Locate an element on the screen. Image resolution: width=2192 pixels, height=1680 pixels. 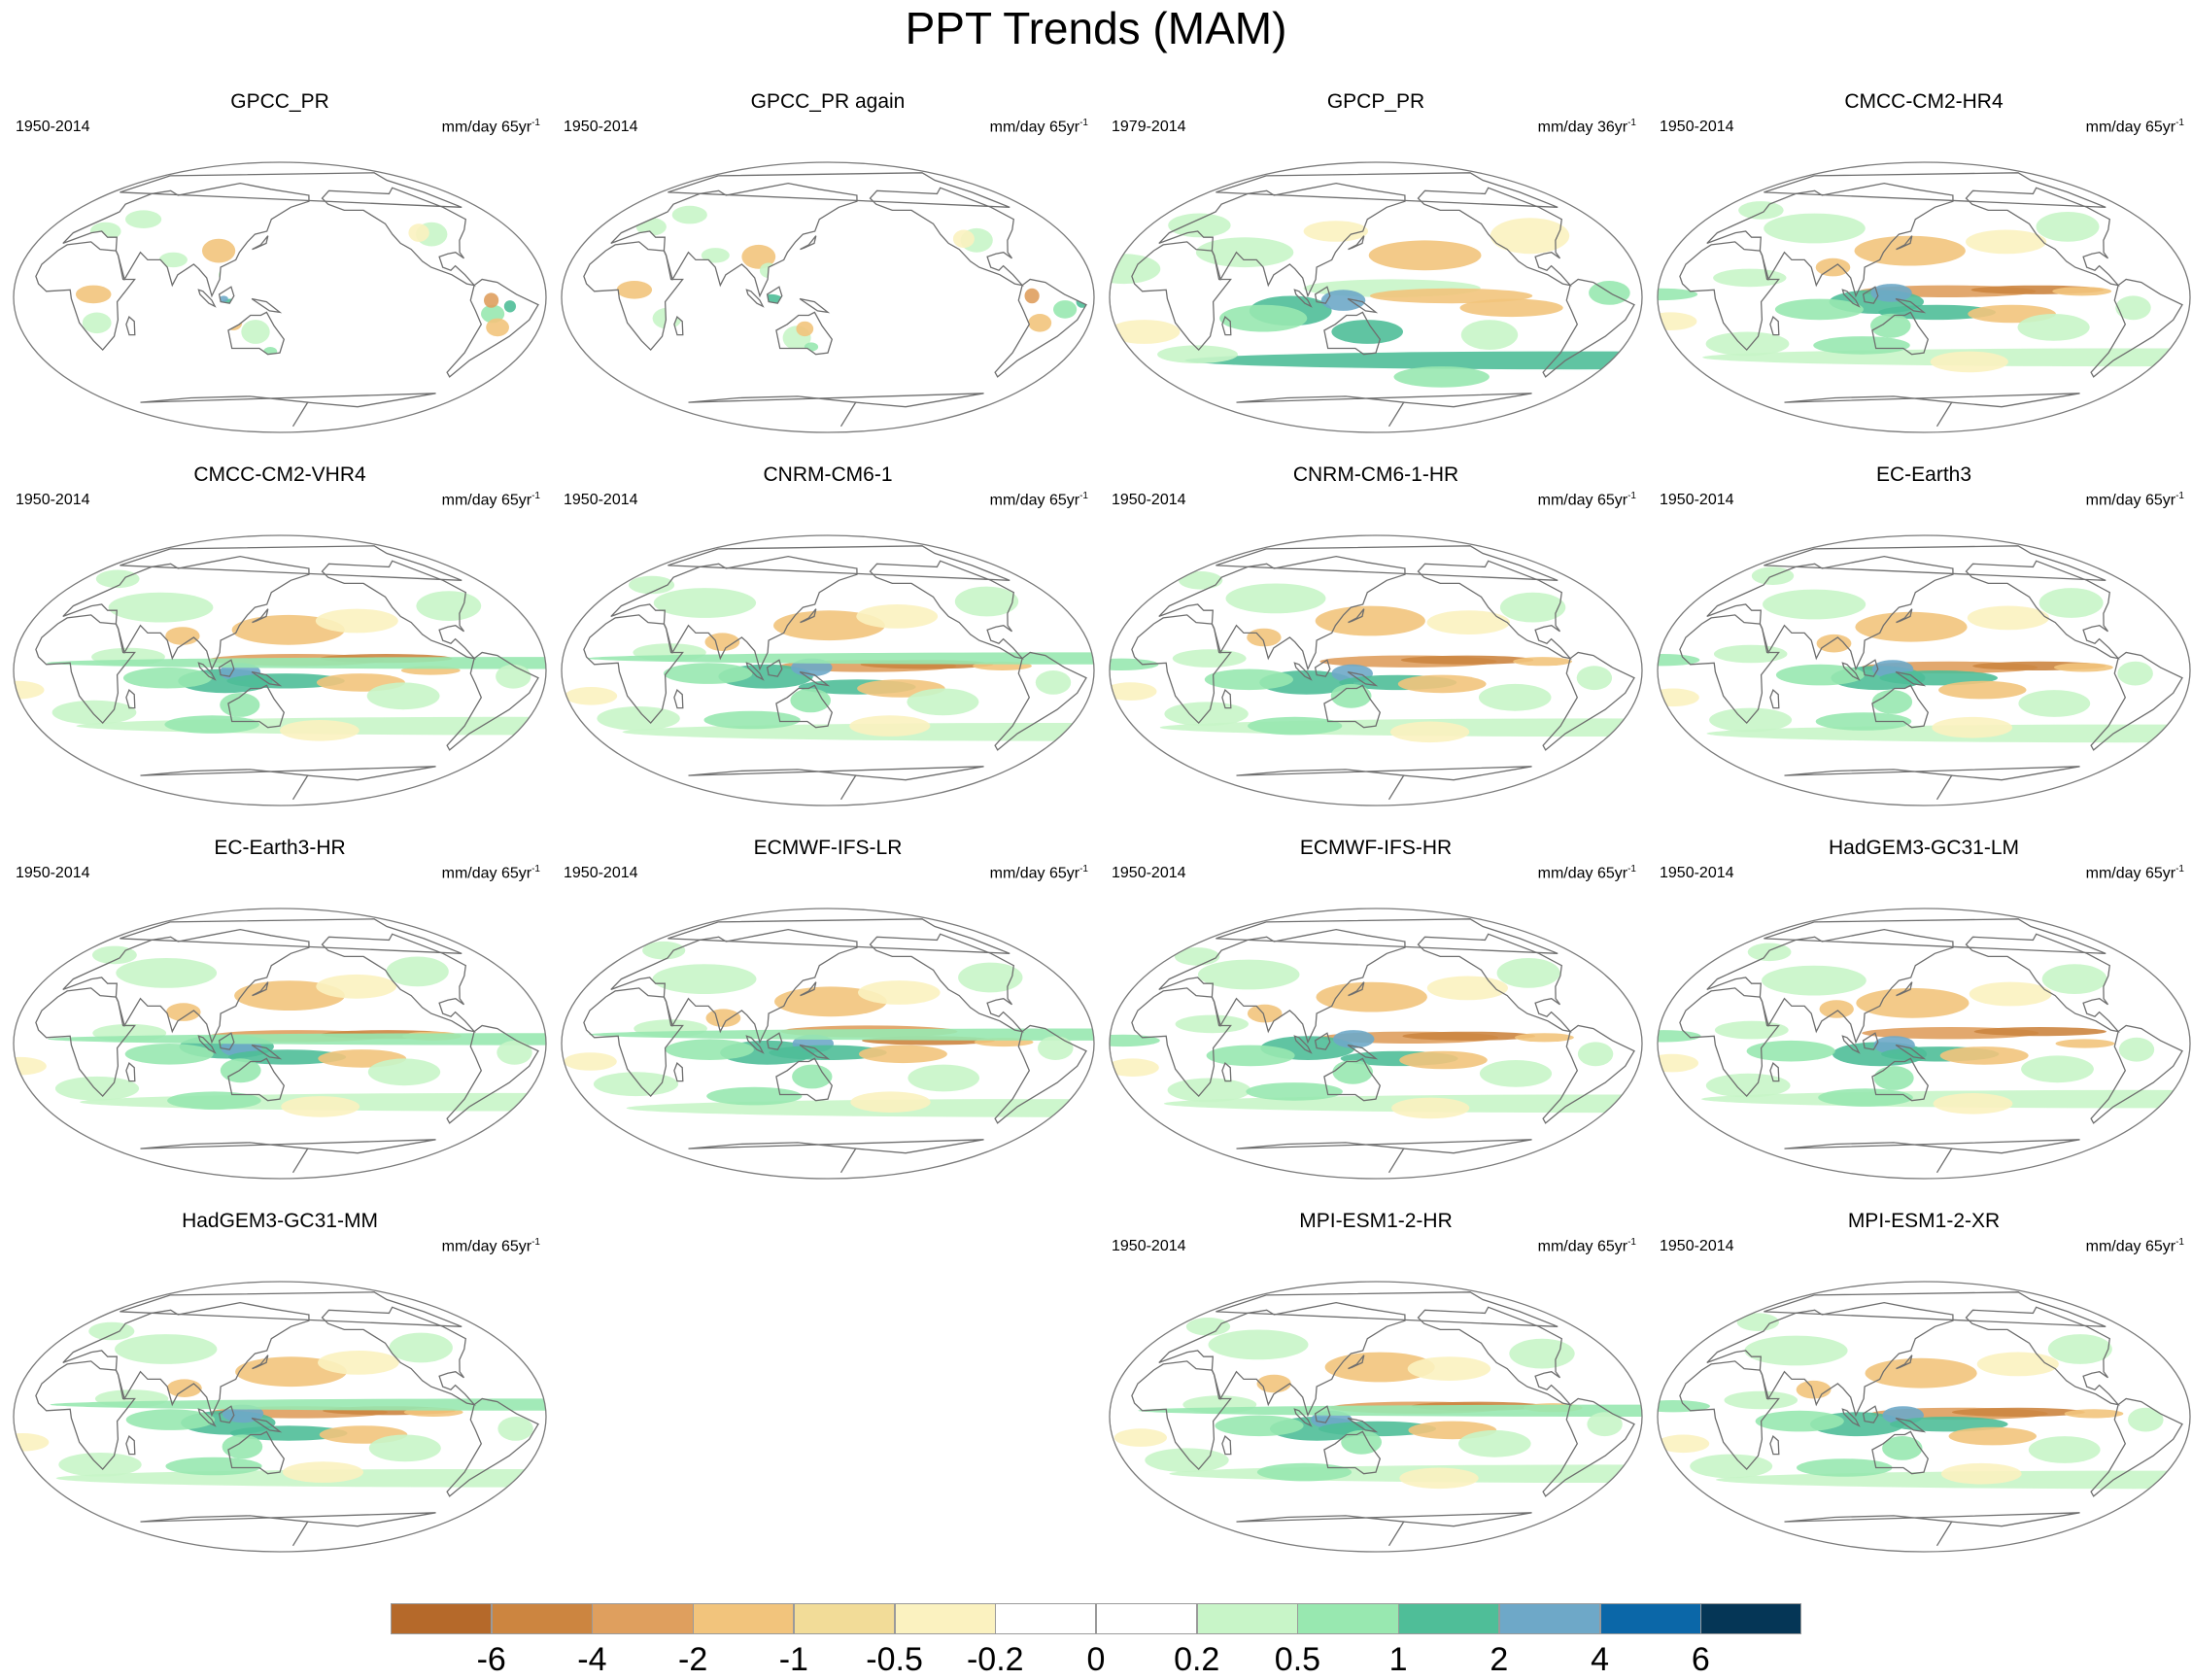
panel-title: ECMWF-IFS-LR is located at coordinates (828, 848).